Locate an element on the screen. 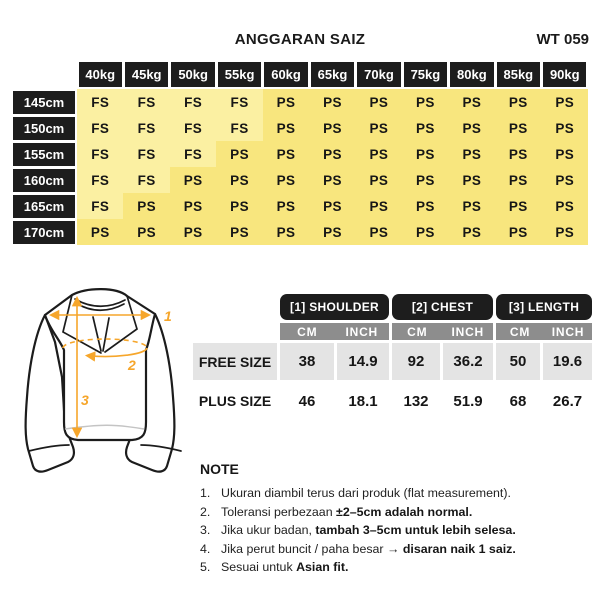  note-item-number: 1. is located at coordinates (205, 493).